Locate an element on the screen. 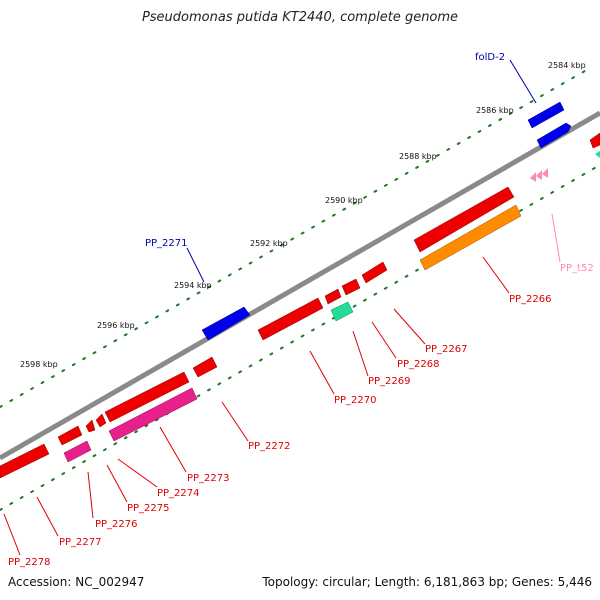 The height and width of the screenshot is (600, 600). gene-label-PP_2267: PP_2267 is located at coordinates (446, 349).